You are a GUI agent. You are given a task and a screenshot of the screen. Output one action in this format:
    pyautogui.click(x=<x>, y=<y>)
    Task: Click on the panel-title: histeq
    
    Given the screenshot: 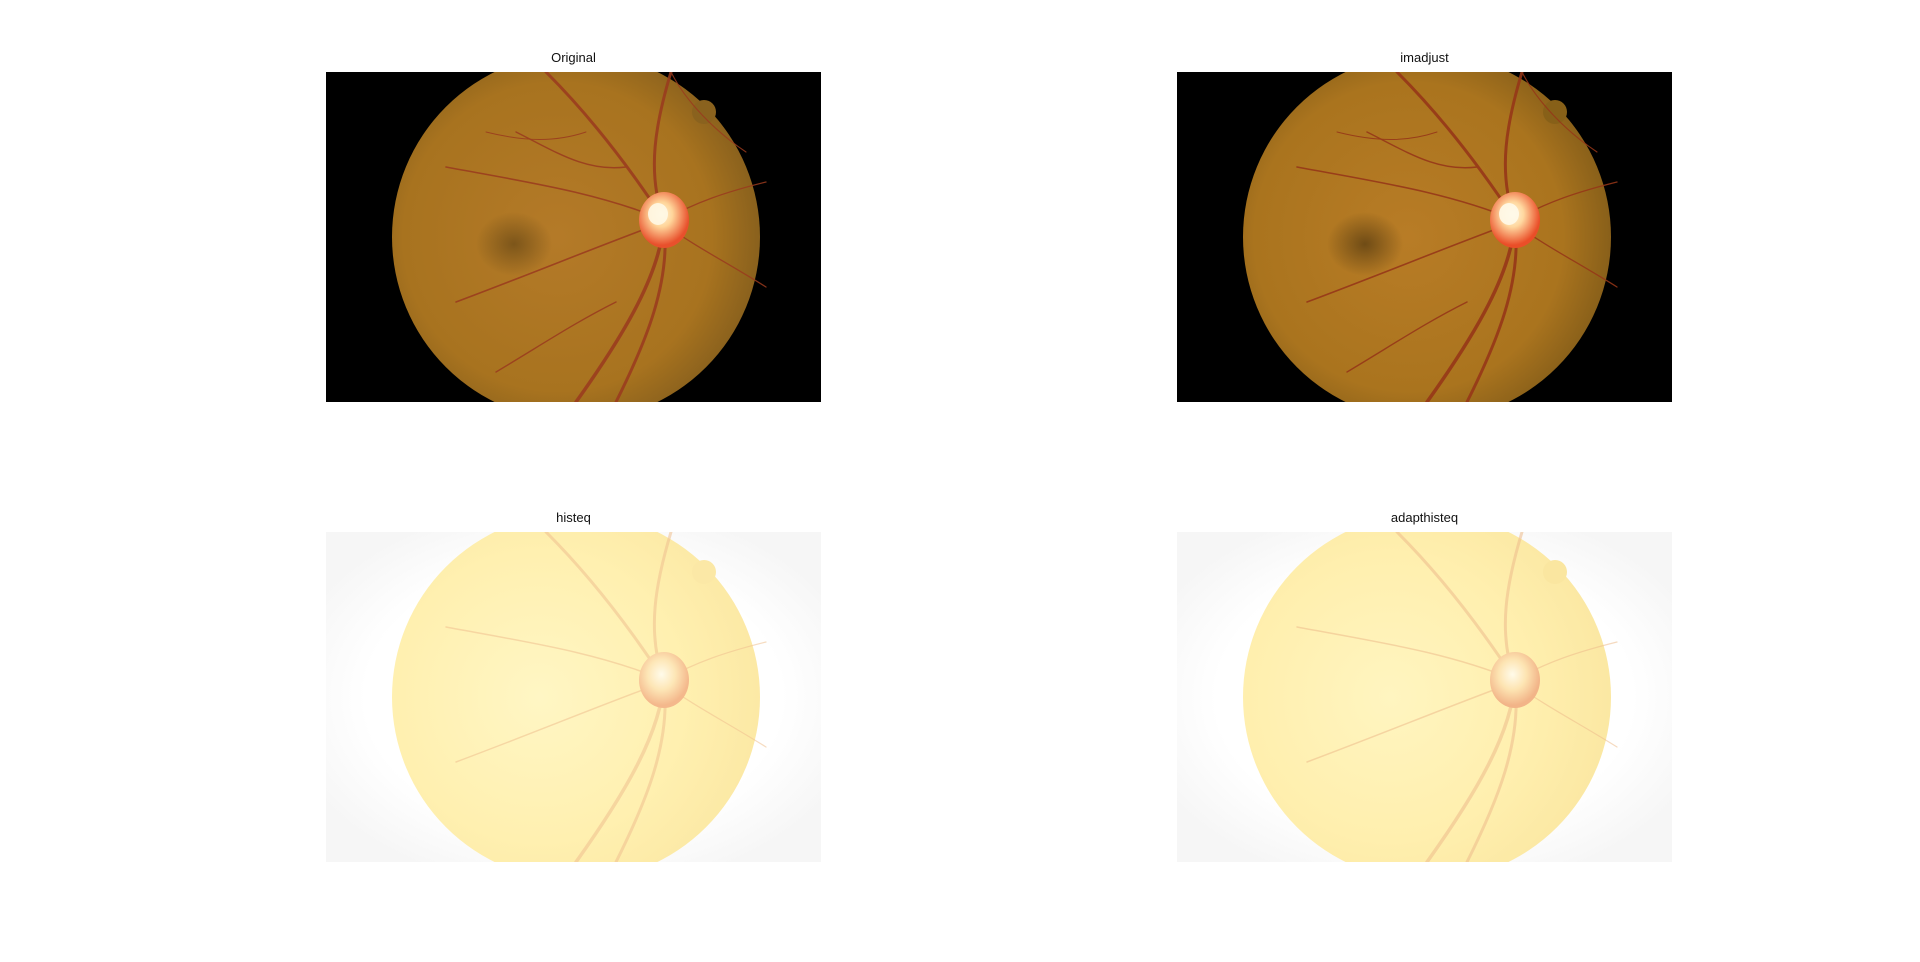 What is the action you would take?
    pyautogui.click(x=573, y=517)
    